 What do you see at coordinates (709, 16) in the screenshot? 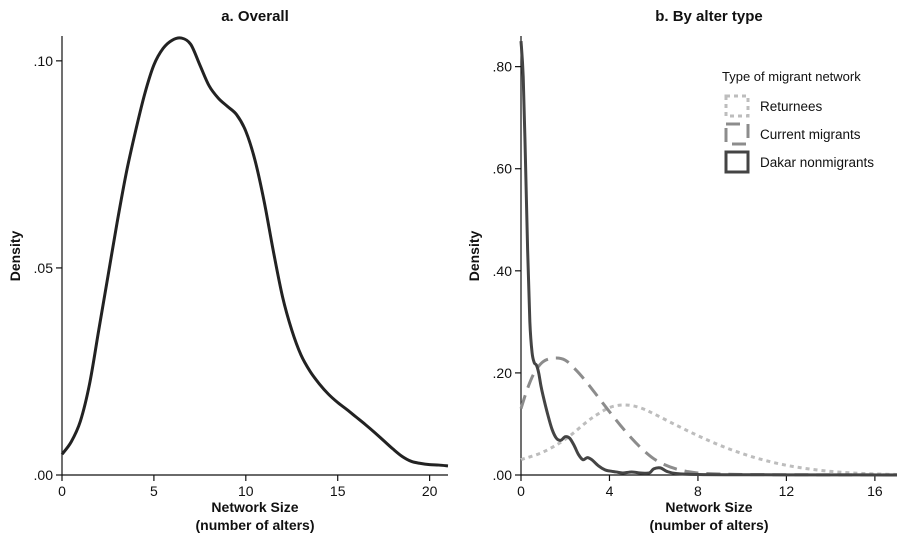
I see `panel-b-title: b. By alter type` at bounding box center [709, 16].